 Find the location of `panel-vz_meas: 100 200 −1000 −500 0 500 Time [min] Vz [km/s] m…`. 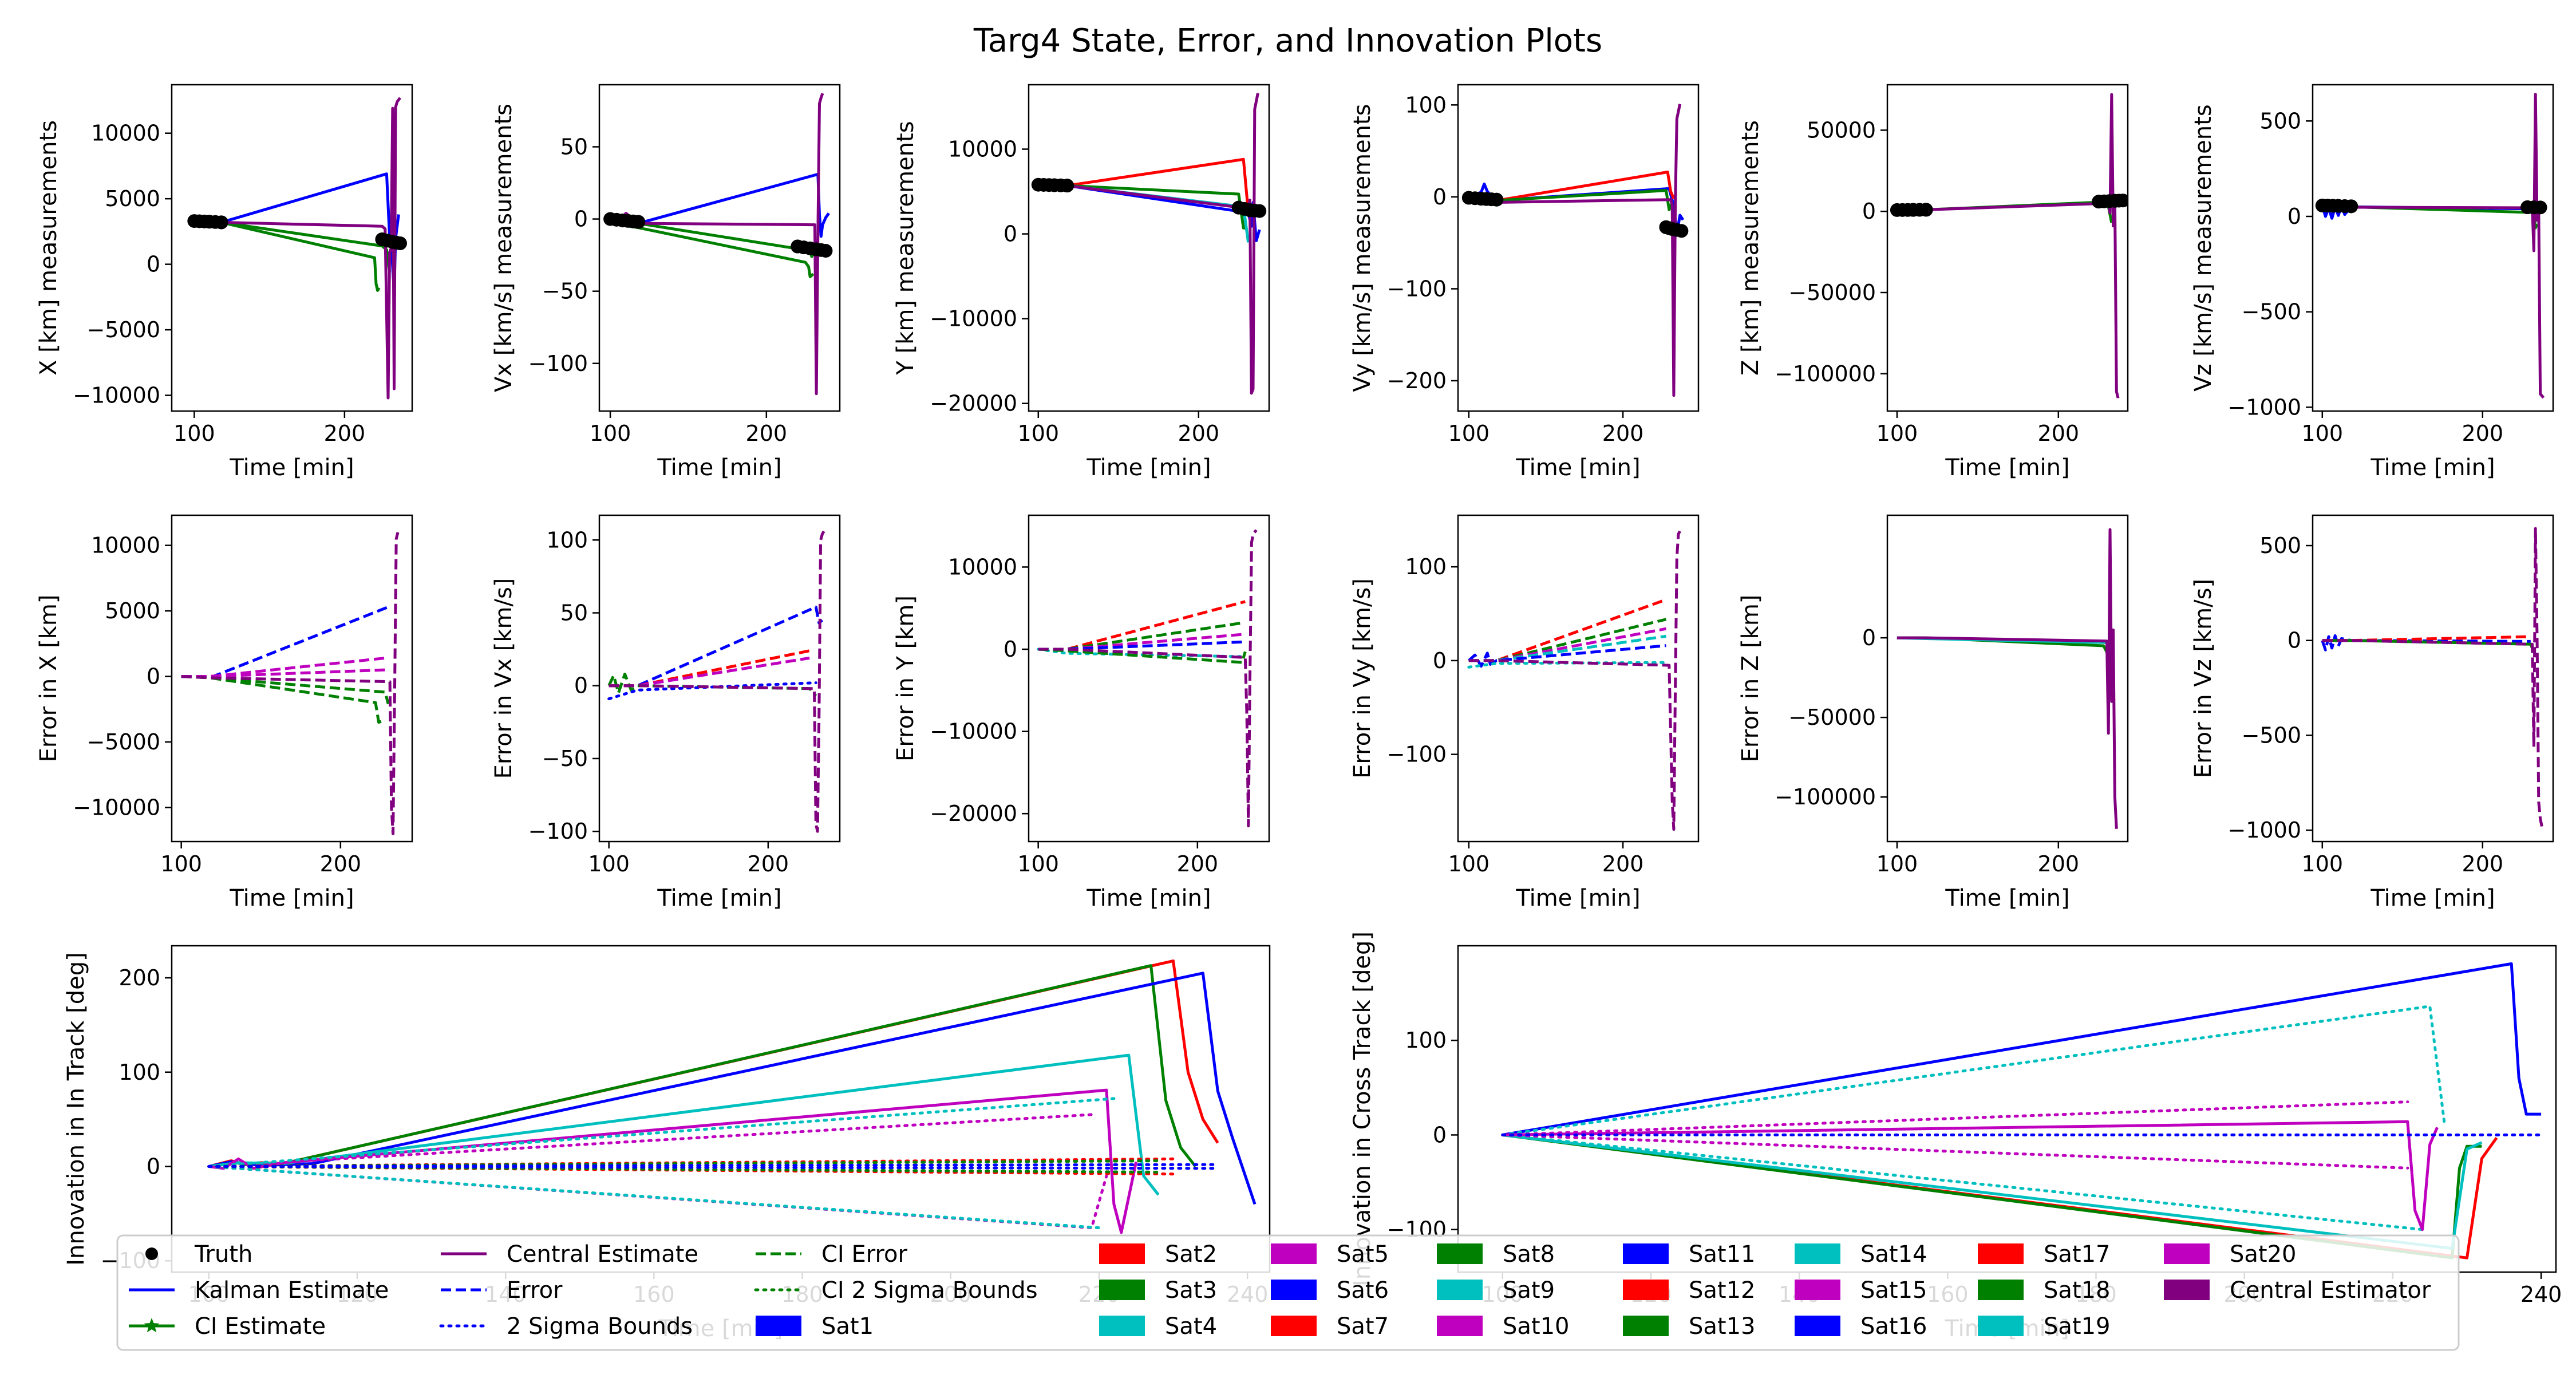

panel-vz_meas: 100 200 −1000 −500 0 500 Time [min] Vz [km/s] m… is located at coordinates (2372, 283).